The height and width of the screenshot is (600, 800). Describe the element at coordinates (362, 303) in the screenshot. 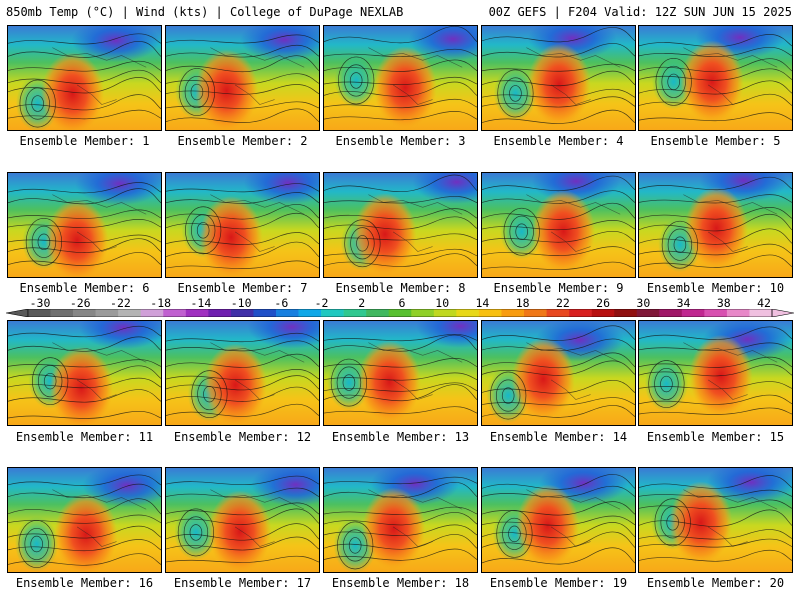

I see `colorbar-tick-label: 2` at that location.